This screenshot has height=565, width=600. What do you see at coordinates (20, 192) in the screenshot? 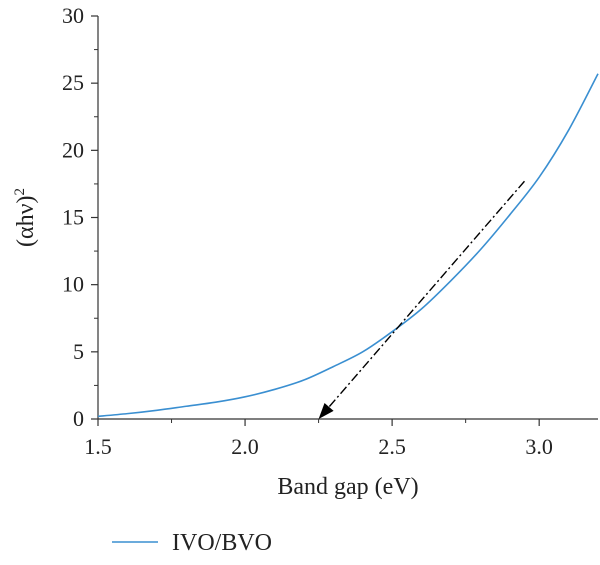
I see `y-axis-label-superscript: 2` at bounding box center [20, 192].